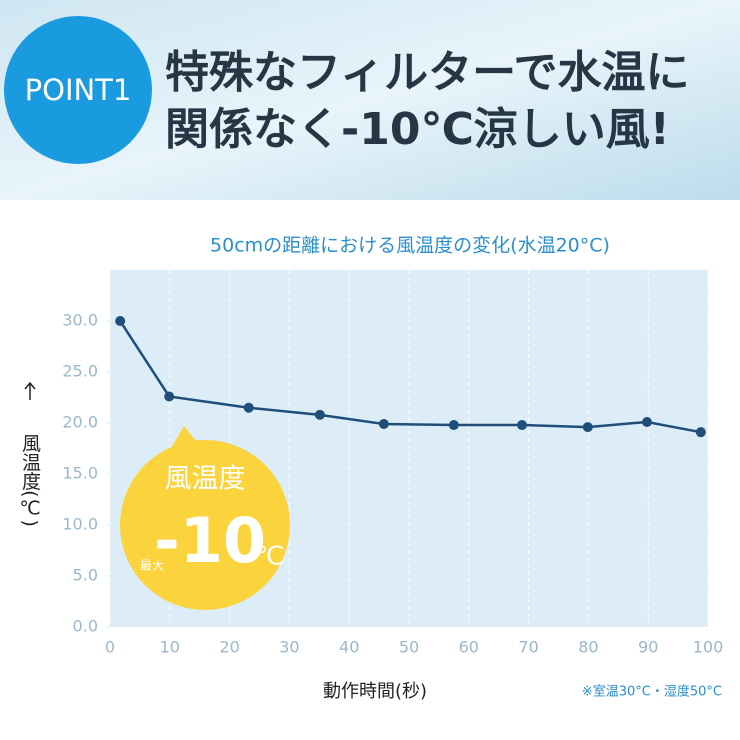 The image size is (740, 740). Describe the element at coordinates (588, 647) in the screenshot. I see `x-tick-label: 80` at that location.